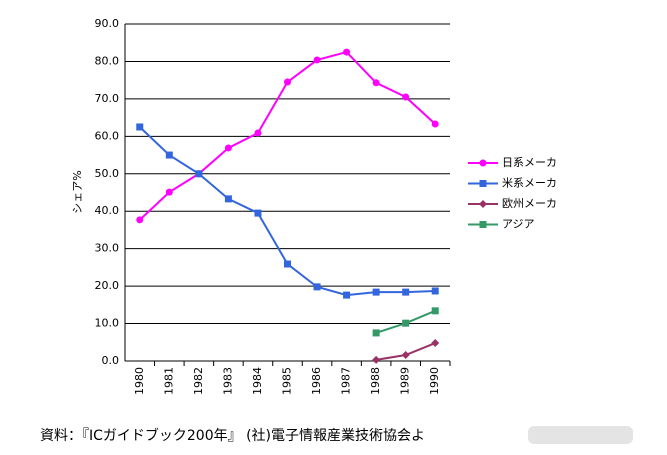 The width and height of the screenshot is (667, 455). What do you see at coordinates (529, 203) in the screenshot?
I see `legend-label: 欧州メーカ` at bounding box center [529, 203].